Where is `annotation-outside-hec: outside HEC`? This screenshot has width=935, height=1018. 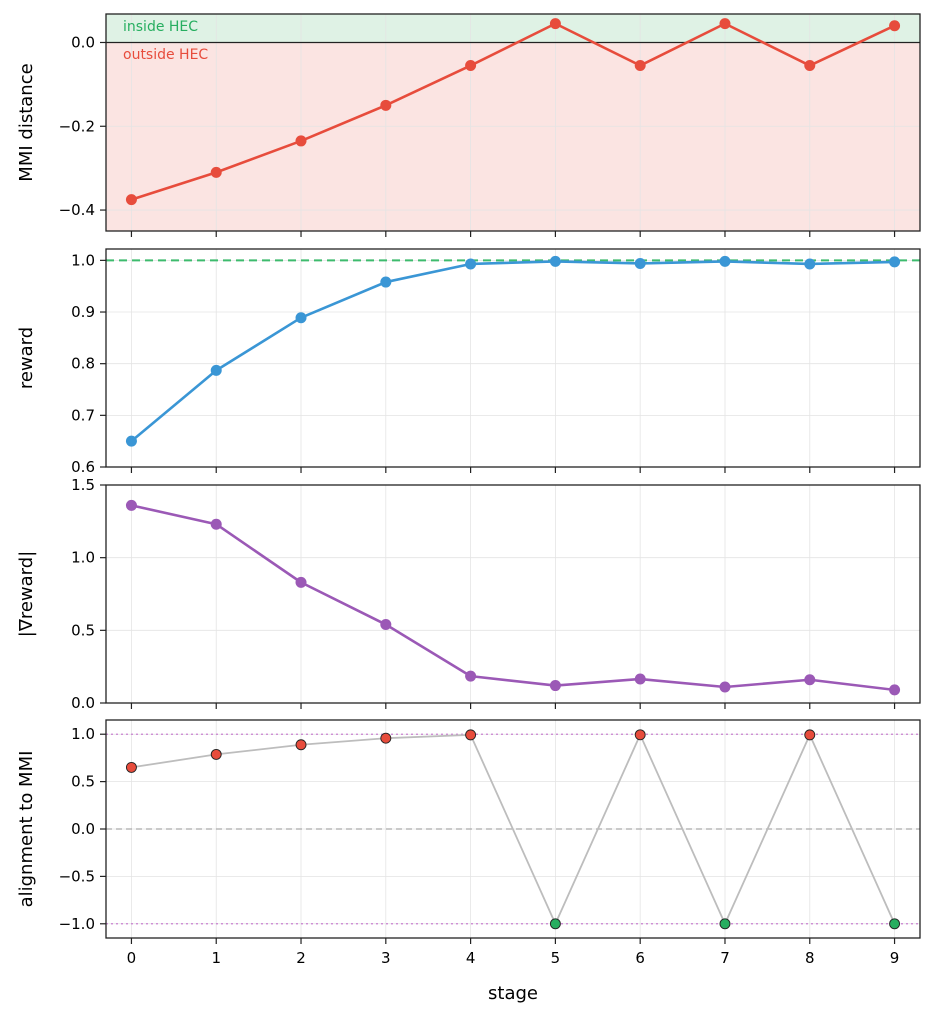 annotation-outside-hec: outside HEC is located at coordinates (165, 55).